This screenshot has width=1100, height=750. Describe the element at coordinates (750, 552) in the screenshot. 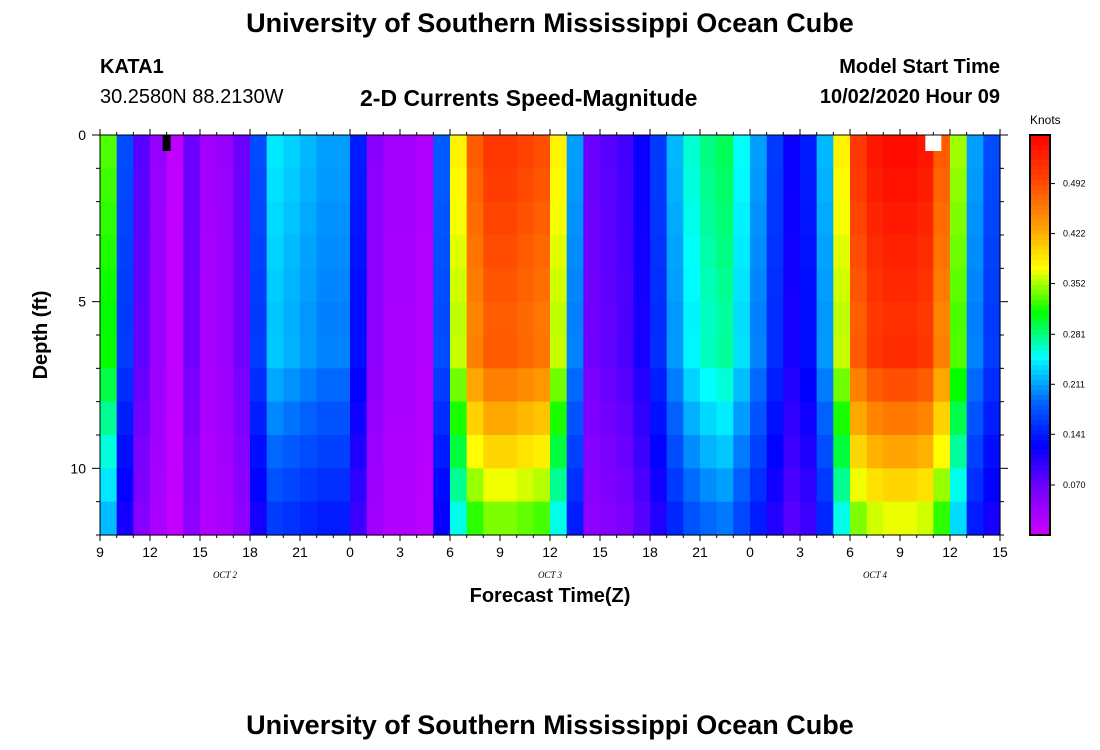

I see `x-tick-label: 0` at that location.